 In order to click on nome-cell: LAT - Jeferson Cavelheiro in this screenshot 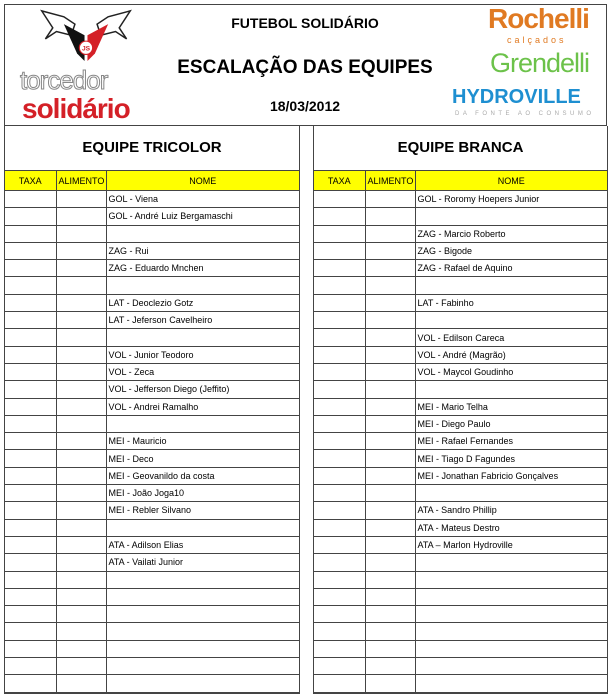, I will do `click(202, 320)`.